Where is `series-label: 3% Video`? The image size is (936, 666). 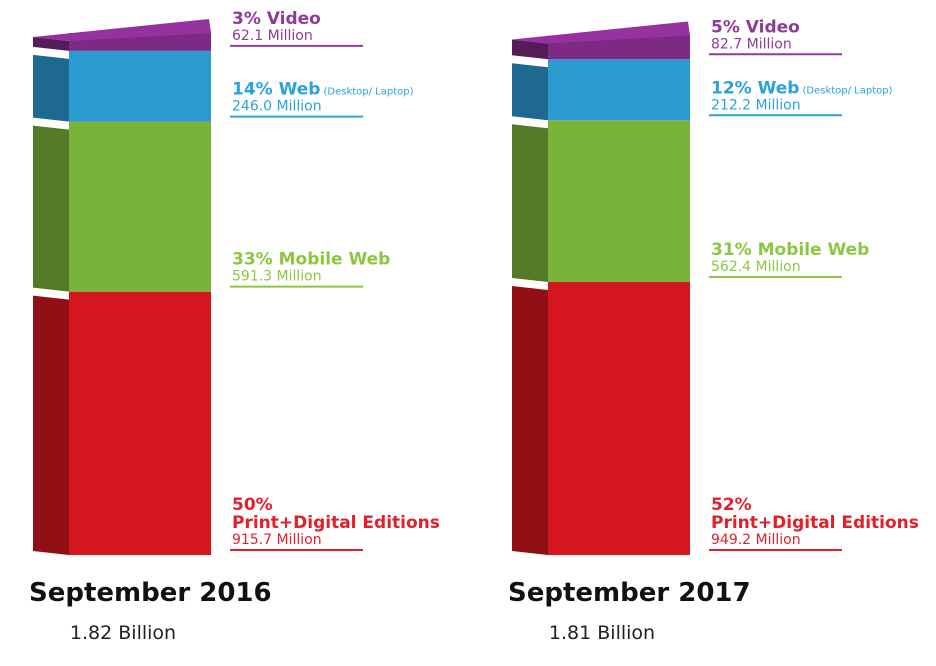
series-label: 3% Video is located at coordinates (276, 19).